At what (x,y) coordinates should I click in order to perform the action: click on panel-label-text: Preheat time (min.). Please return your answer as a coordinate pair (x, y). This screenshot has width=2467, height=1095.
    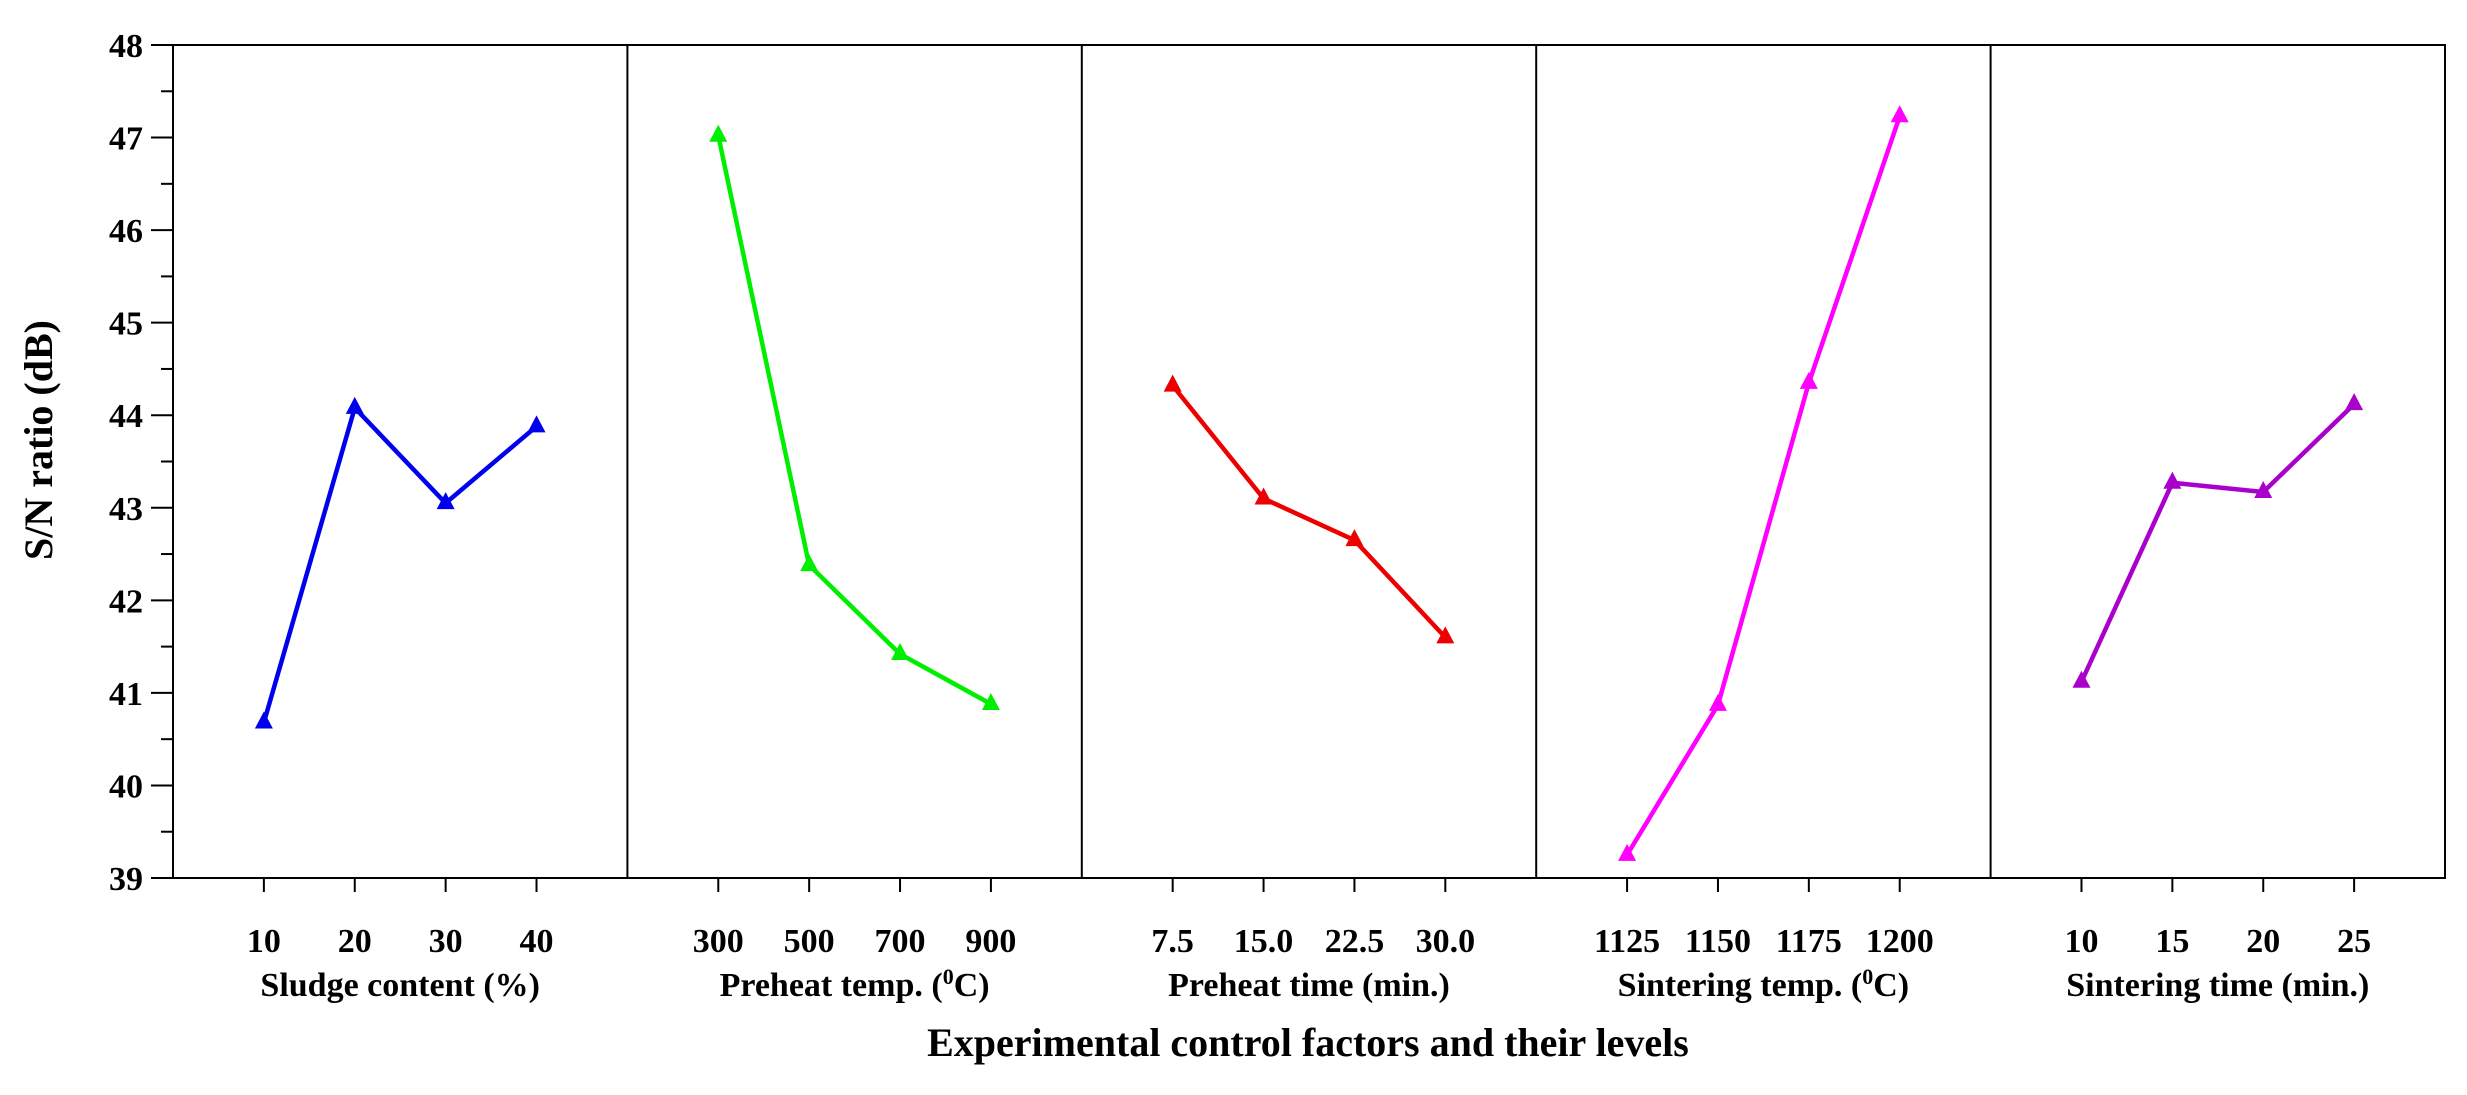
    Looking at the image, I should click on (1309, 985).